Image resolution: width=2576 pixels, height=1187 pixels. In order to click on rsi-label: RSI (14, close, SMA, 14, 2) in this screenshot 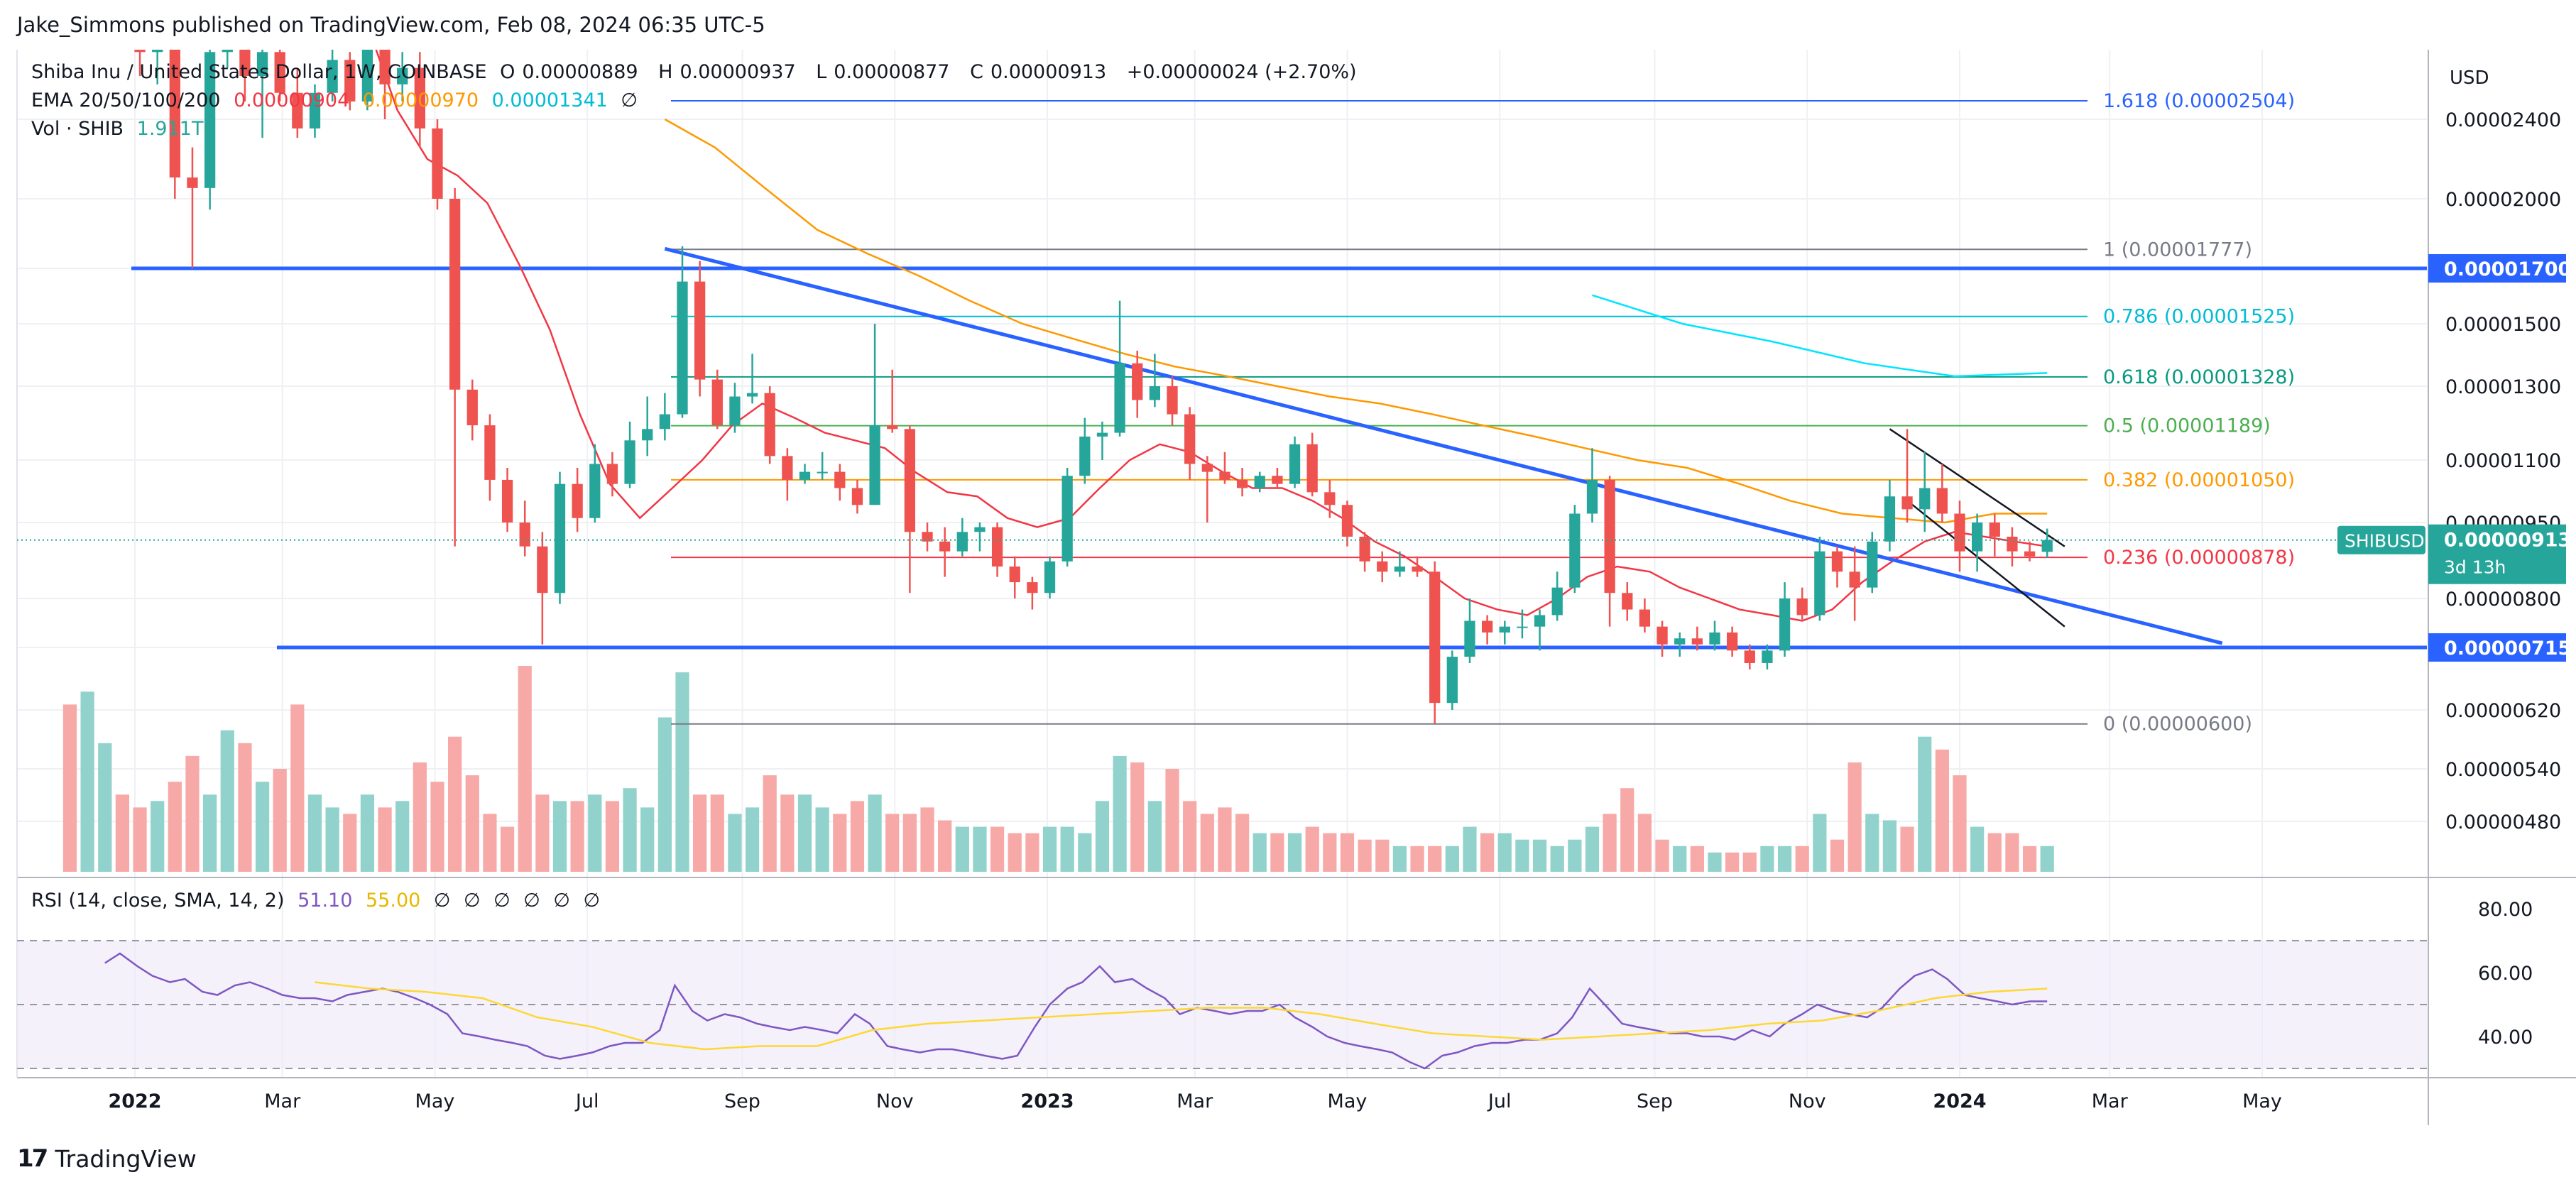, I will do `click(158, 901)`.